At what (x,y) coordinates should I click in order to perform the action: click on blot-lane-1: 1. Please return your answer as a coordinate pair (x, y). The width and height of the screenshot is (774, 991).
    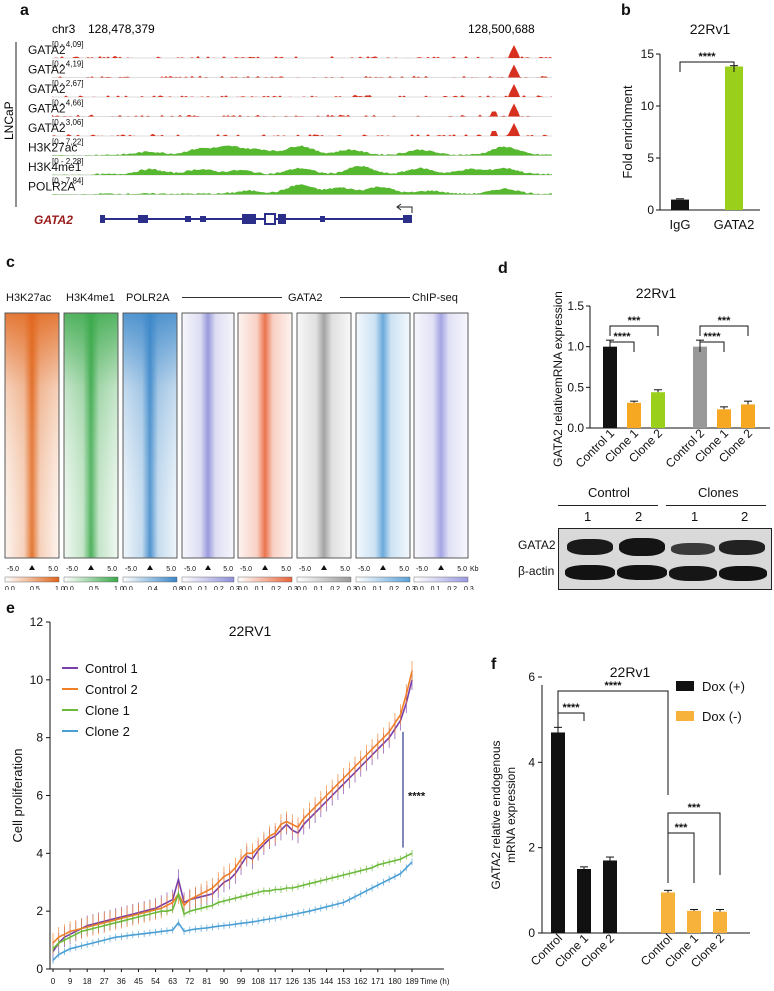
    Looking at the image, I should click on (588, 516).